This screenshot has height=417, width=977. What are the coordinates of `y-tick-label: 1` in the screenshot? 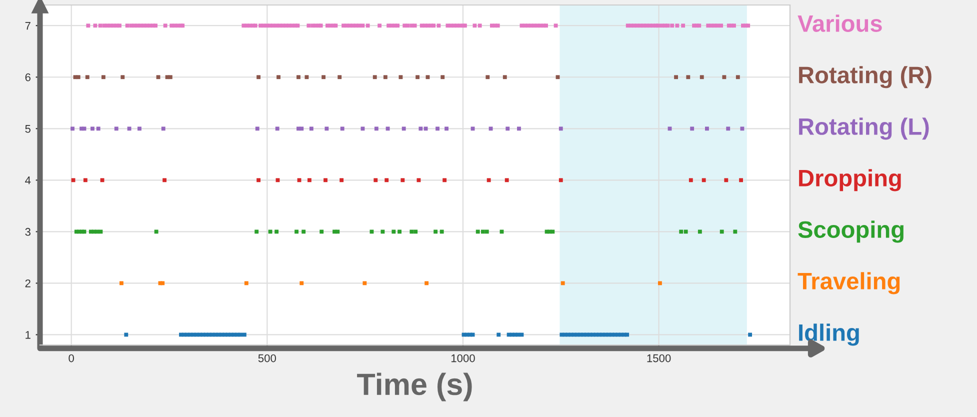 It's located at (28, 335).